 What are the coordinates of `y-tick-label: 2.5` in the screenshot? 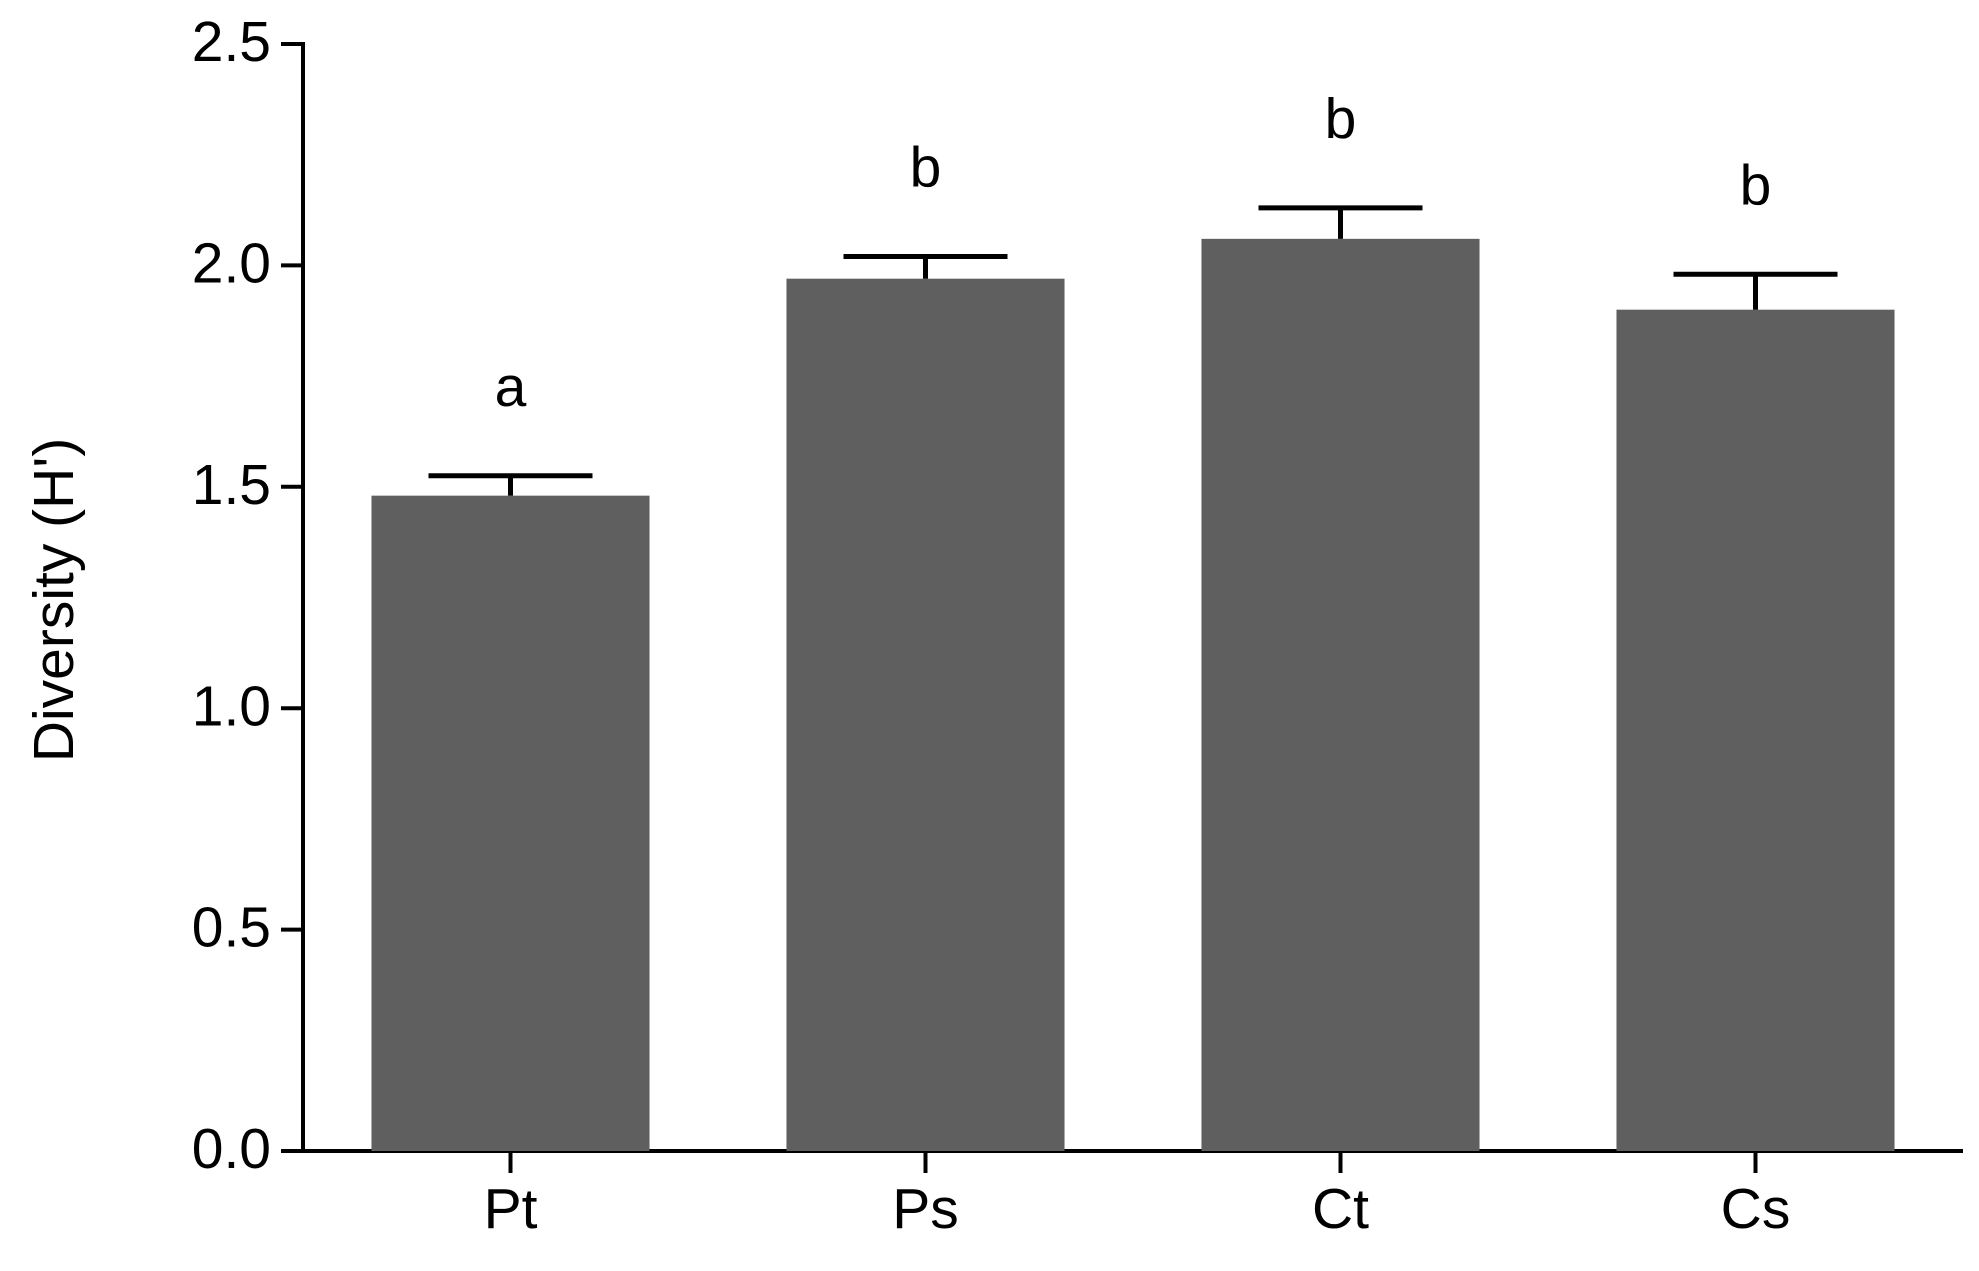 It's located at (231, 42).